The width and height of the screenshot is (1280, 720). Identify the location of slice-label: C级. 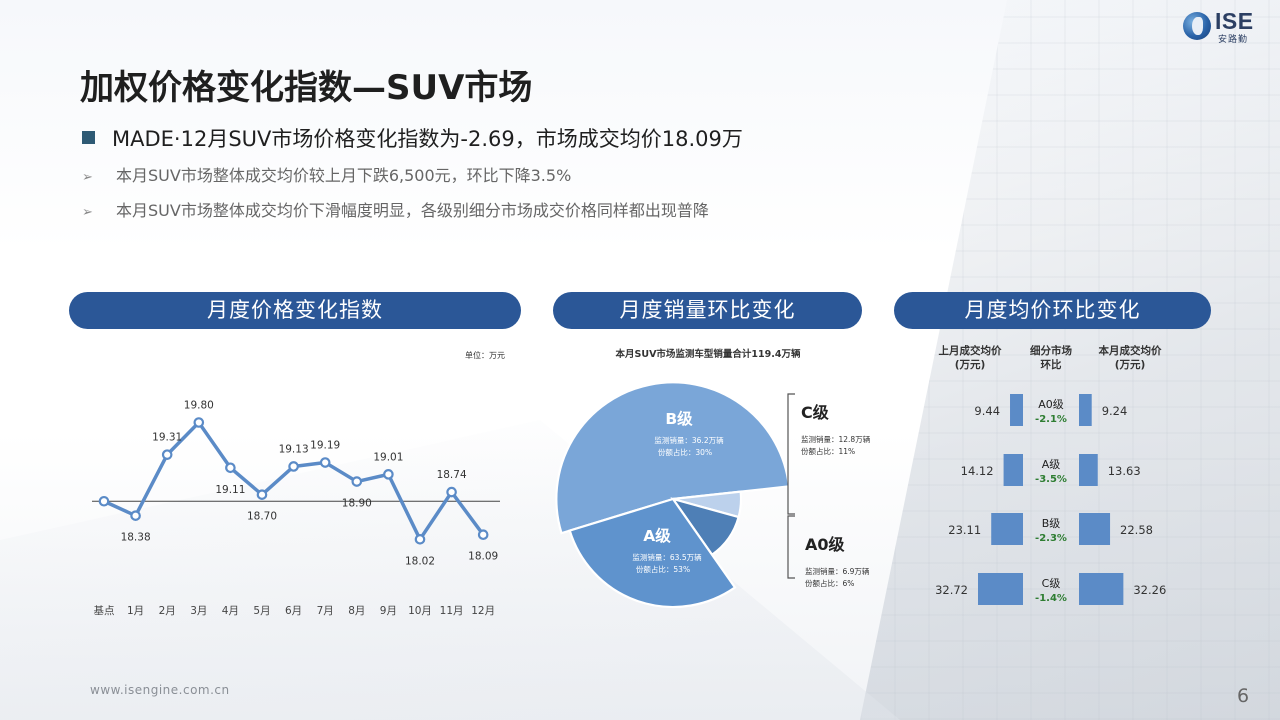
(815, 412).